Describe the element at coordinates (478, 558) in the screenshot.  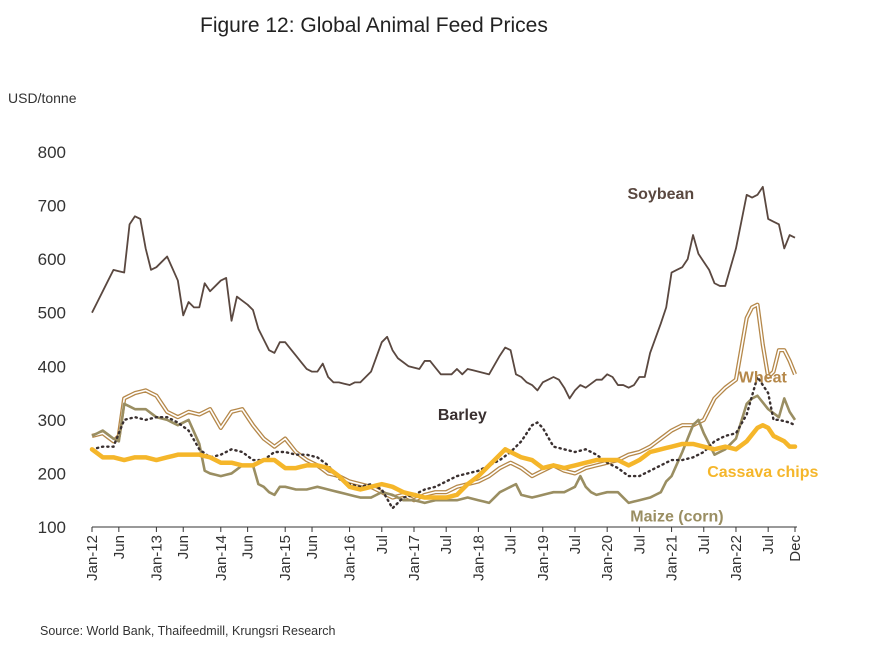
I see `x-tick-label: Jan-18` at that location.